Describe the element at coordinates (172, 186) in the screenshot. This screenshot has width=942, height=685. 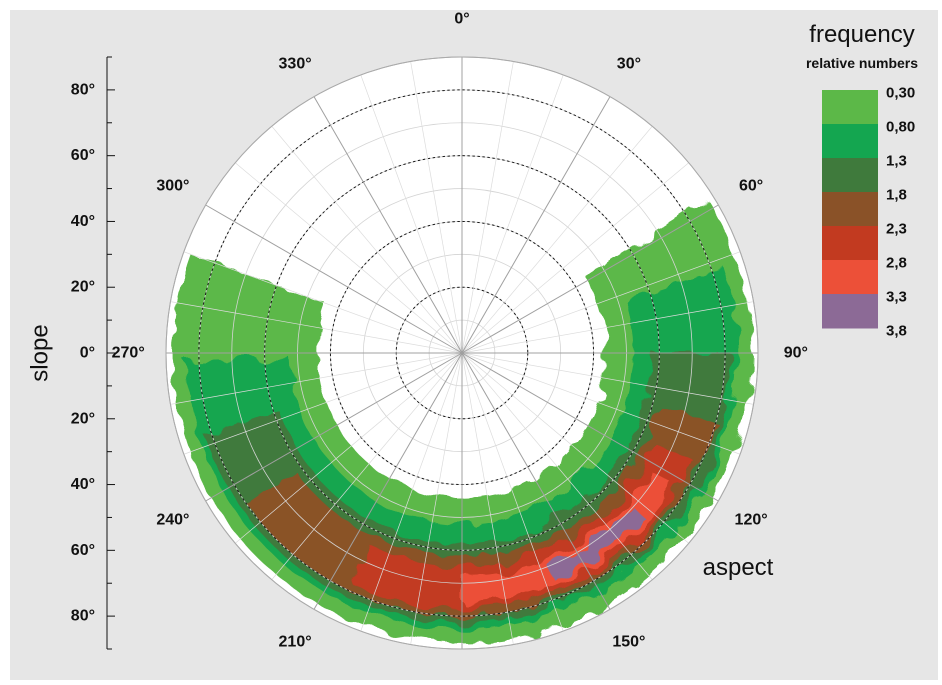
I see `aspect-tick-label: 300°` at that location.